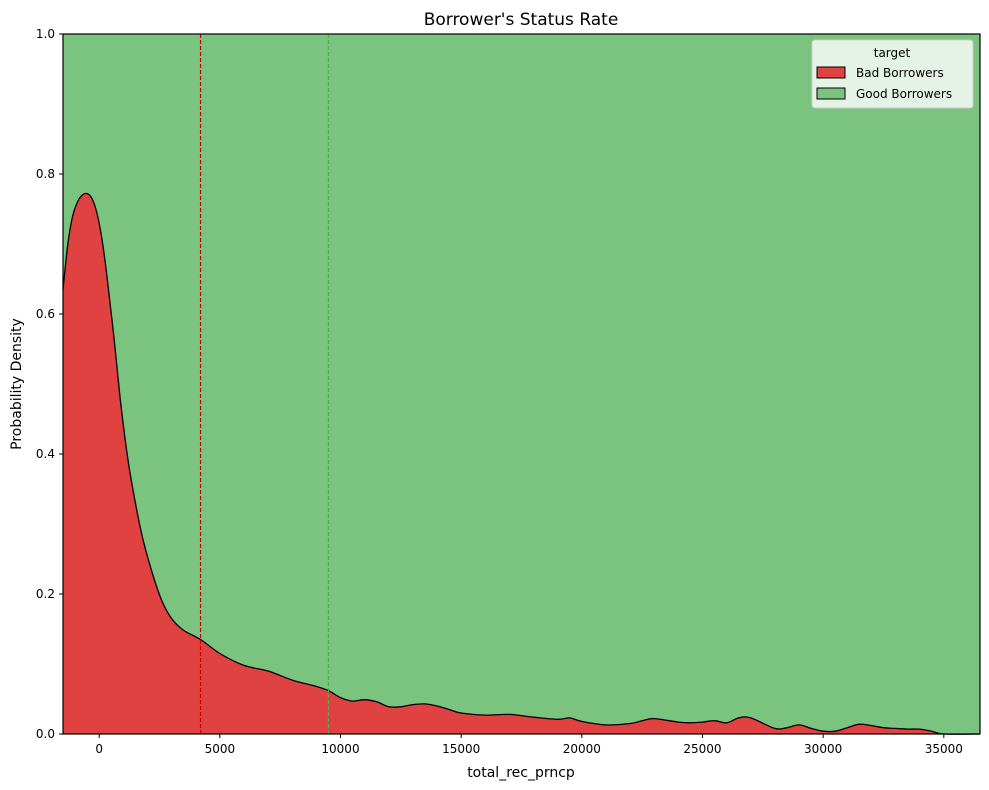 Image resolution: width=989 pixels, height=790 pixels. What do you see at coordinates (17, 384) in the screenshot?
I see `y-axis-label: Probability Density` at bounding box center [17, 384].